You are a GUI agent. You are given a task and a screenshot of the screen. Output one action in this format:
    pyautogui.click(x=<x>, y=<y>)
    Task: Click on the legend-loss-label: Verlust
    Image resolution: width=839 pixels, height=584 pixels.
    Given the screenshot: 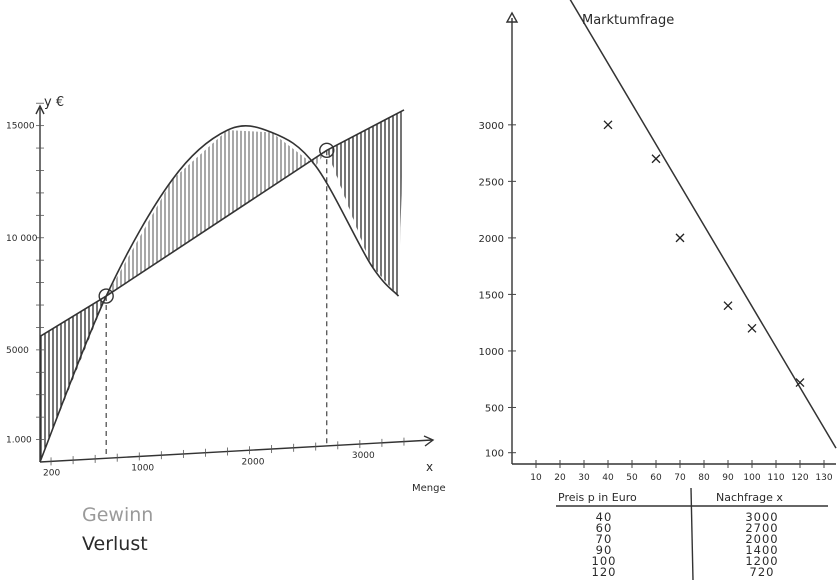 What is the action you would take?
    pyautogui.click(x=115, y=544)
    